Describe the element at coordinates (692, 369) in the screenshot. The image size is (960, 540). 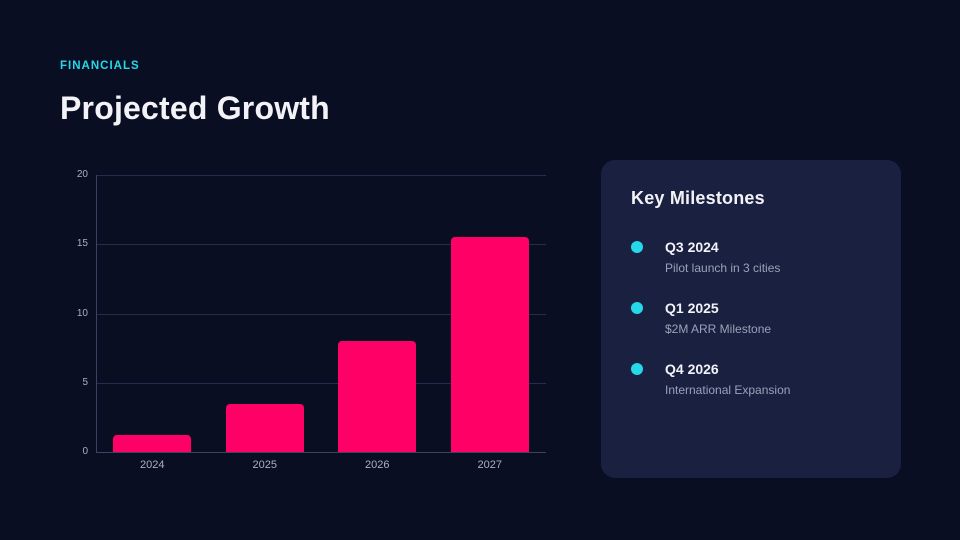
I see `milestone-quarter: Q4 2026` at that location.